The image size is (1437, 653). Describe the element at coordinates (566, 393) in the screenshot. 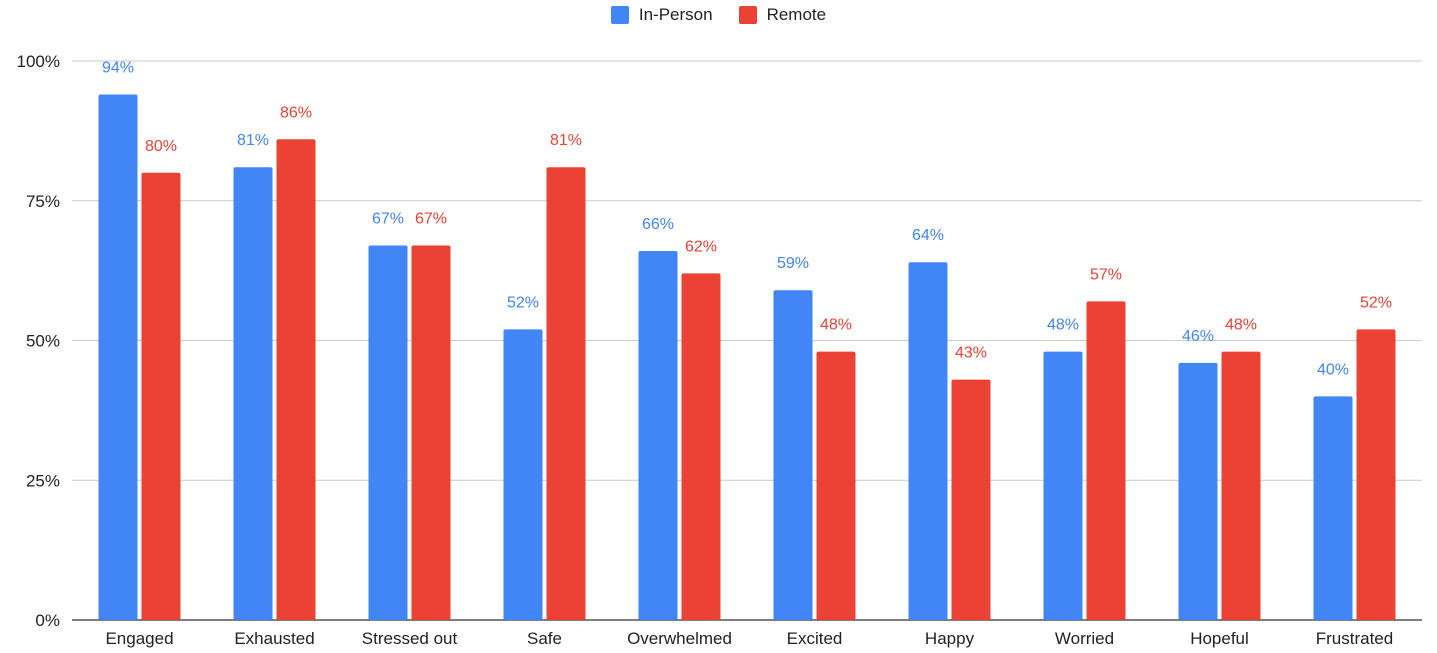

I see `bar-remote-safe` at that location.